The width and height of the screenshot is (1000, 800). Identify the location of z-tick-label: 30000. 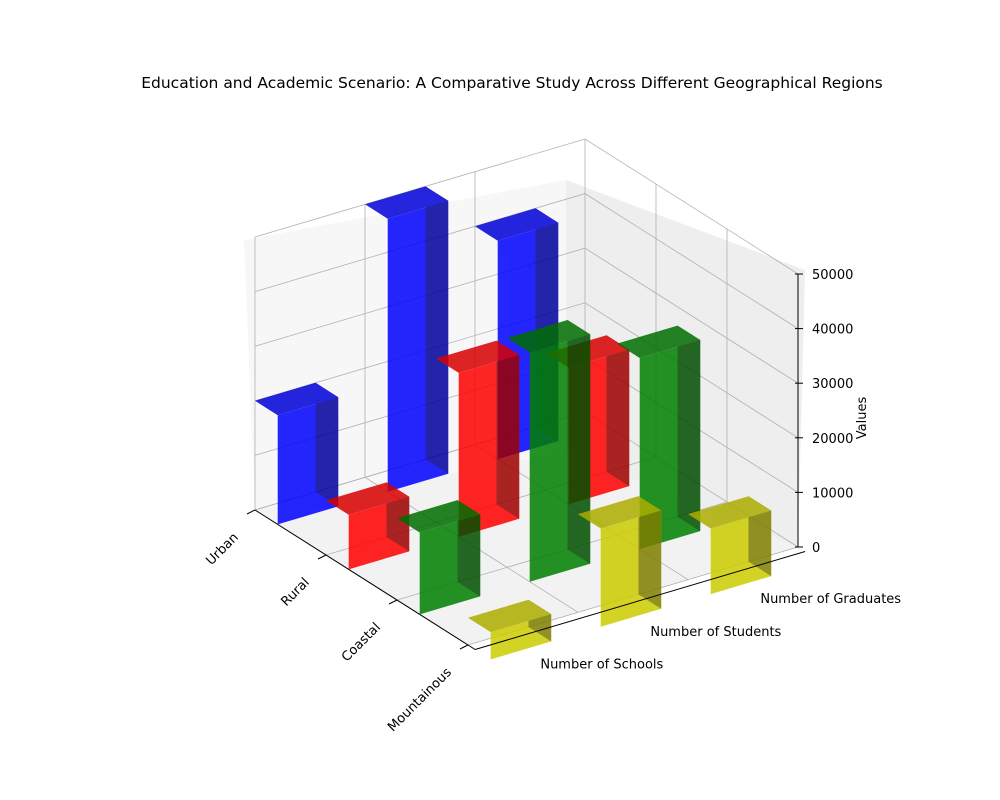
(832, 384).